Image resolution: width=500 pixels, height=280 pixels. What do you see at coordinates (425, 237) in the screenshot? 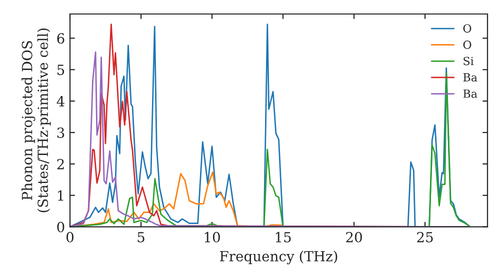
I see `x-tick-label: 25` at bounding box center [425, 237].